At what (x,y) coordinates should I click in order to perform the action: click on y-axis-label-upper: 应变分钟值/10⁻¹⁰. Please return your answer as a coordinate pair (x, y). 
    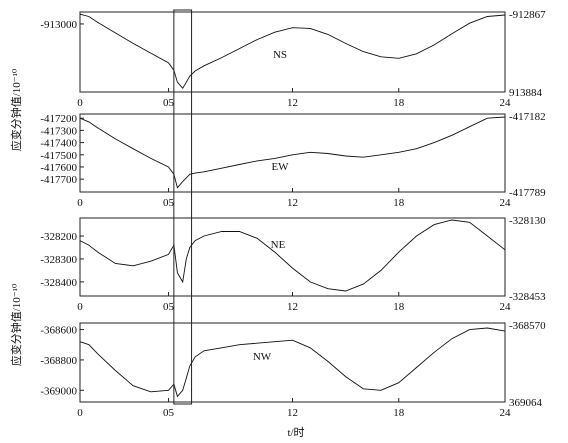
    Looking at the image, I should click on (16, 109).